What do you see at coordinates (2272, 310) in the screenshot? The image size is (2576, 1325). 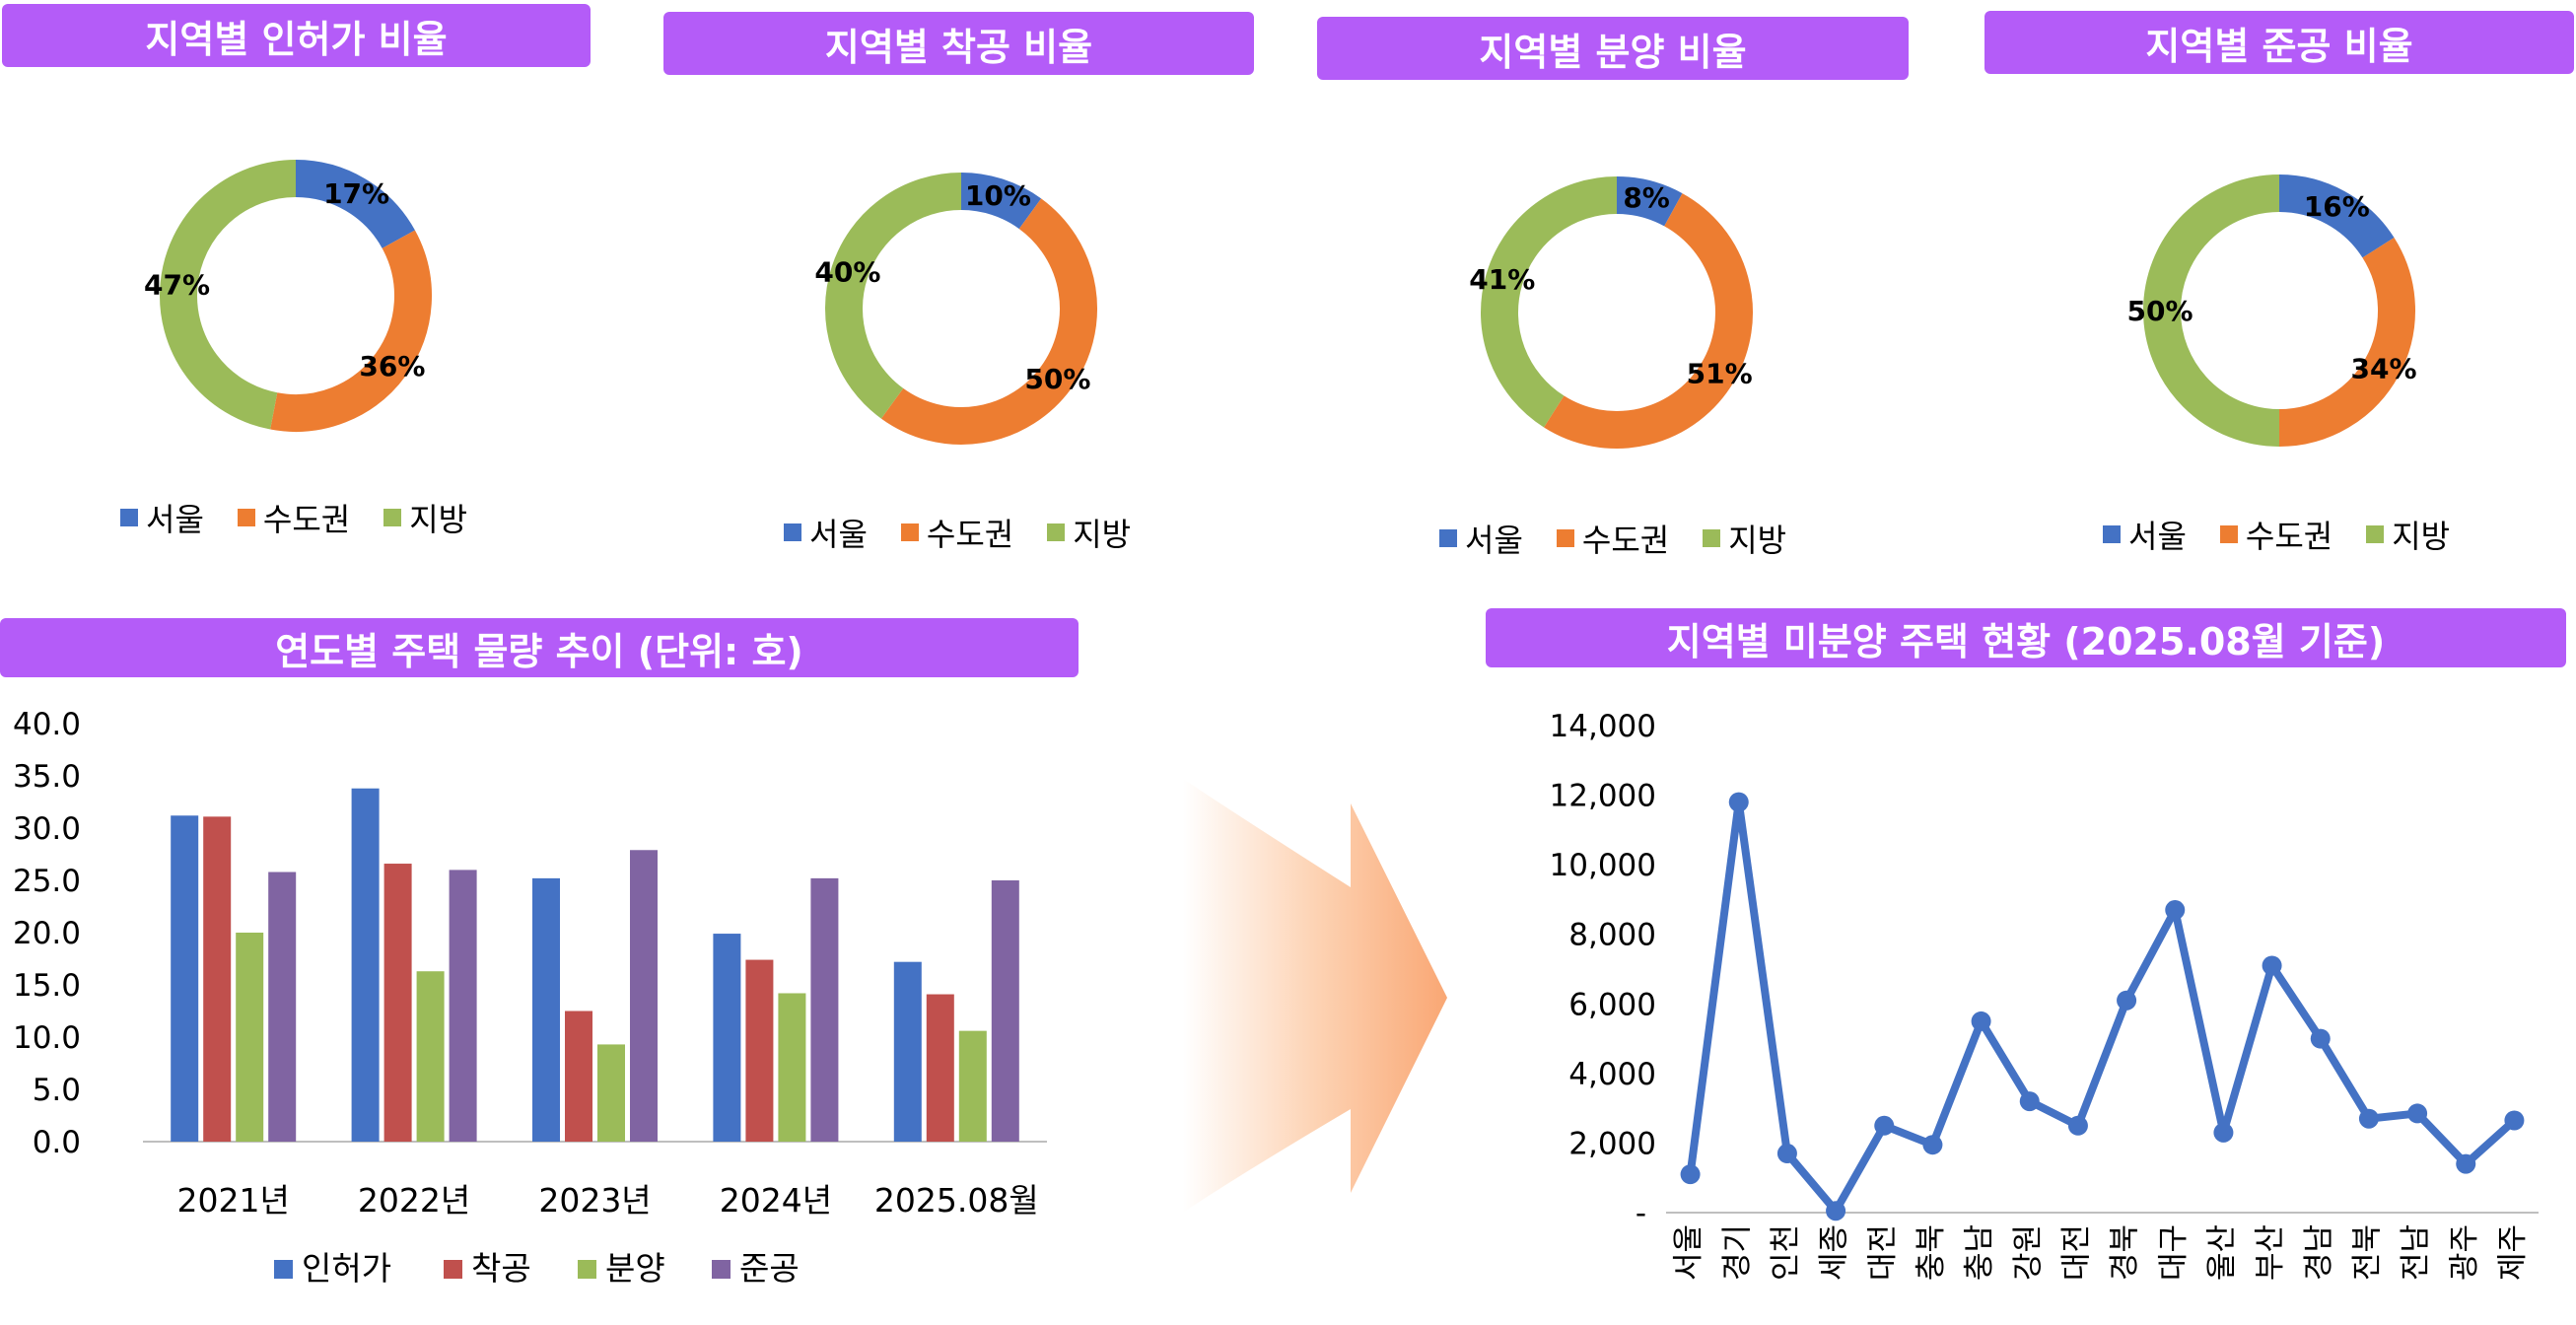 I see `donut-chart-complete: 16% 34% 50%` at bounding box center [2272, 310].